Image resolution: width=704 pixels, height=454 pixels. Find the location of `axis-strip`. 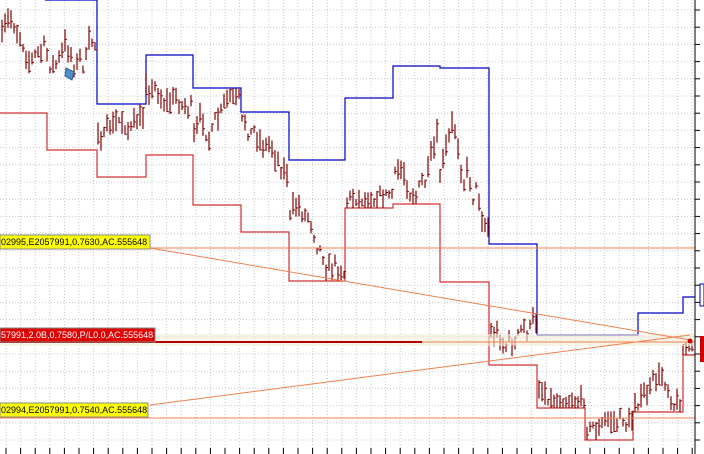

axis-strip is located at coordinates (699, 227).